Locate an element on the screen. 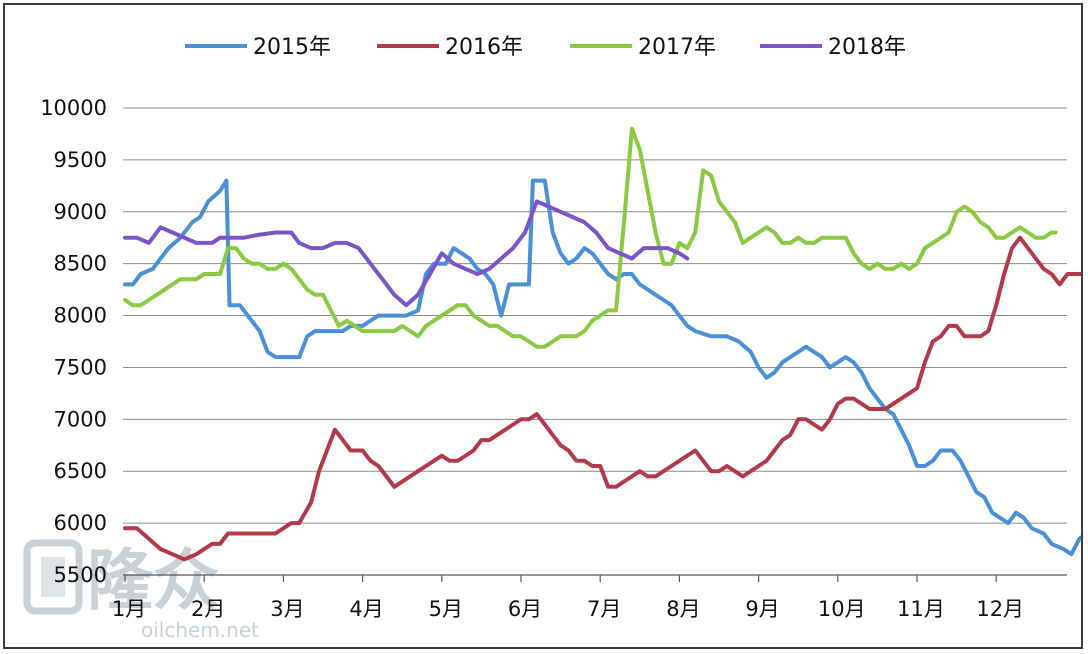 The width and height of the screenshot is (1088, 654). legend-label-2: 2016年 is located at coordinates (484, 47).